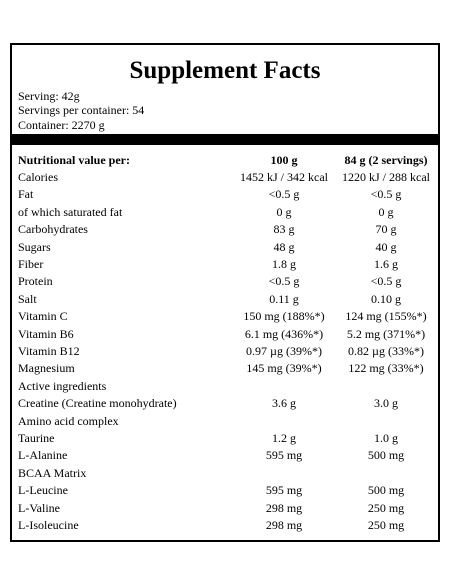  I want to click on row-name: Vitamin B12, so click(49, 351).